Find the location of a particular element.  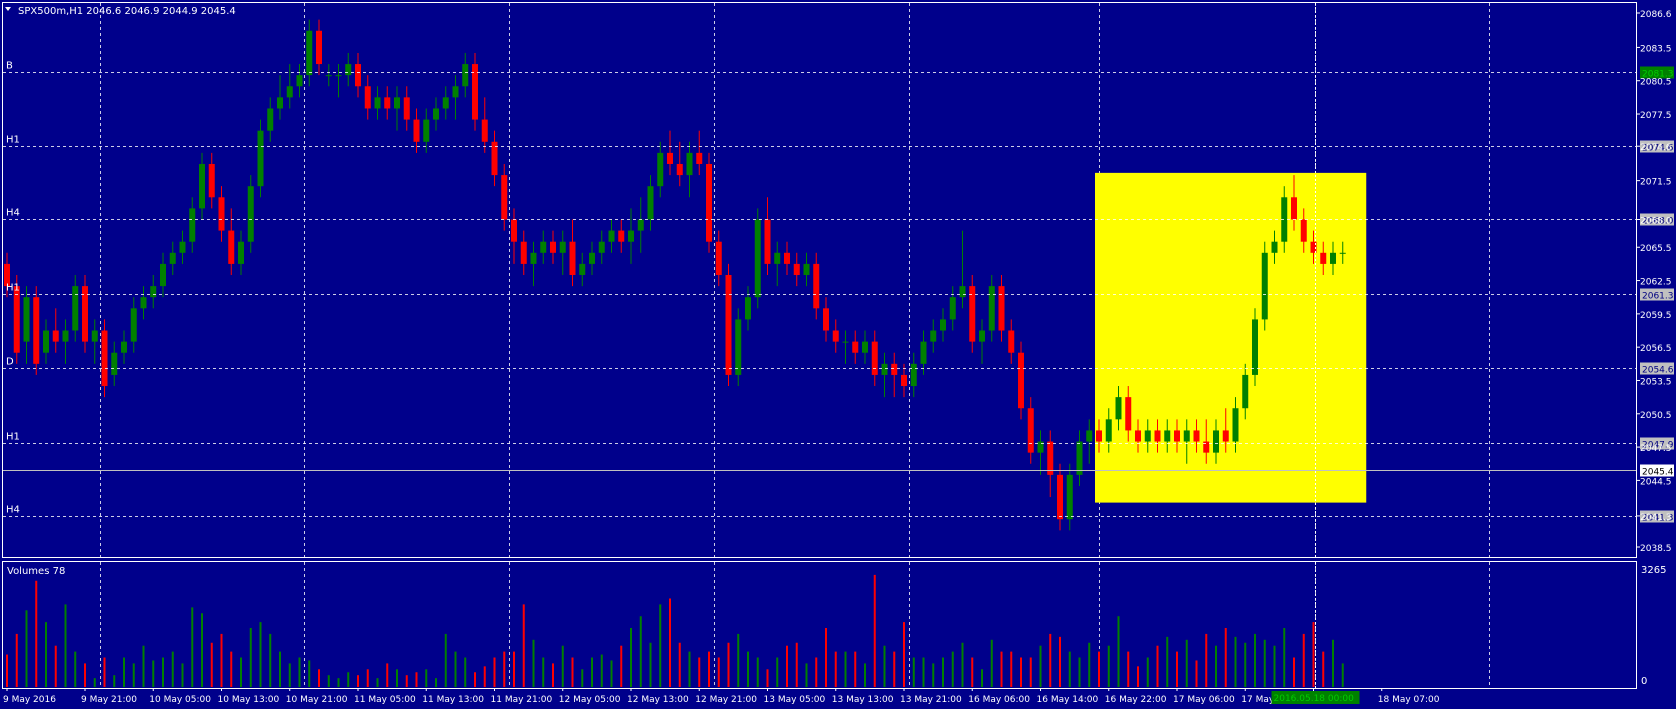

level-label: H1 is located at coordinates (13, 140).